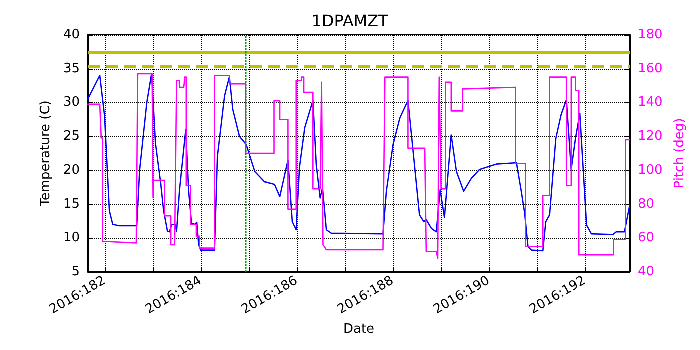 The width and height of the screenshot is (700, 350). I want to click on x-axis-title: Date, so click(359, 330).